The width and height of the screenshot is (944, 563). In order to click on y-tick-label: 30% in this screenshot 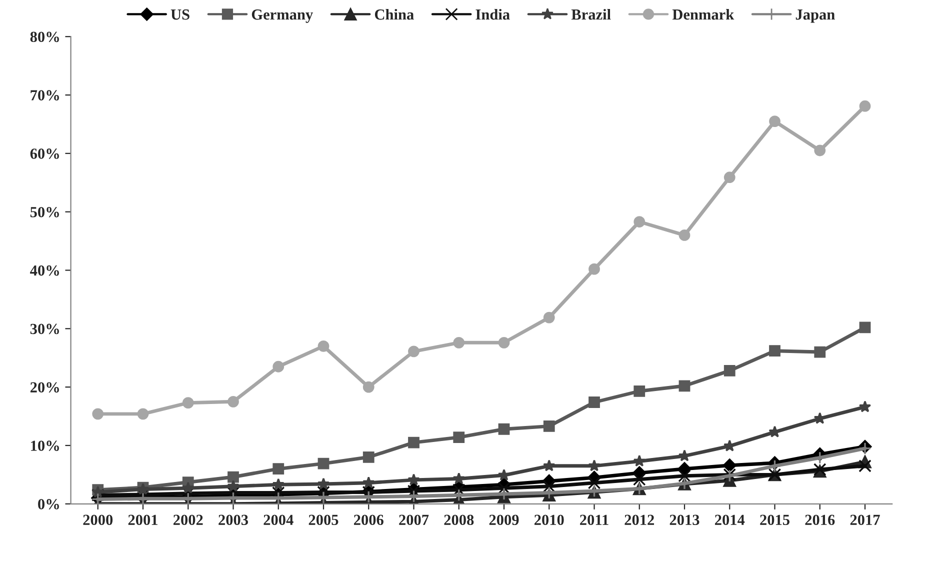, I will do `click(44, 329)`.